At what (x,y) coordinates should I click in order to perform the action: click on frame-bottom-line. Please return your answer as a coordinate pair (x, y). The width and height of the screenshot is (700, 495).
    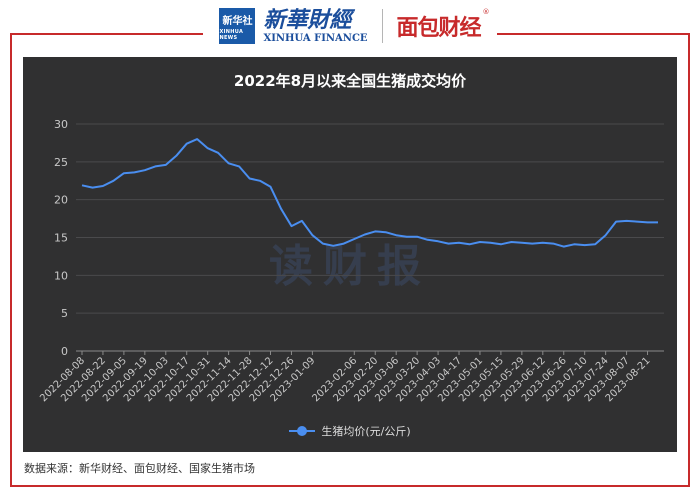
    Looking at the image, I should click on (350, 486).